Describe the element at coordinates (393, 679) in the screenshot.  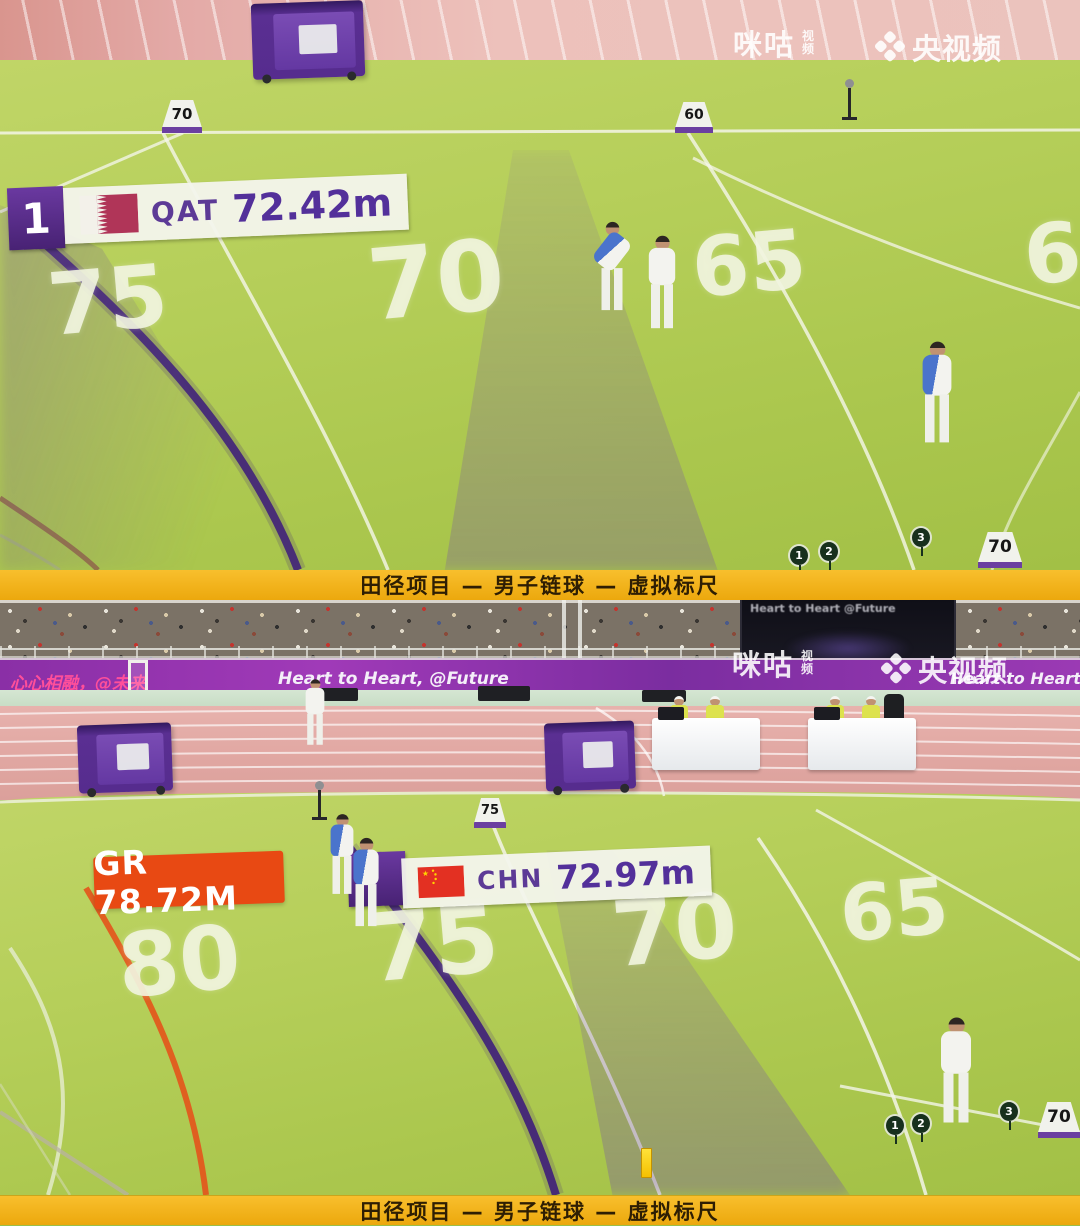
I see `banner-slogan-en: Heart to Heart, @Future` at that location.